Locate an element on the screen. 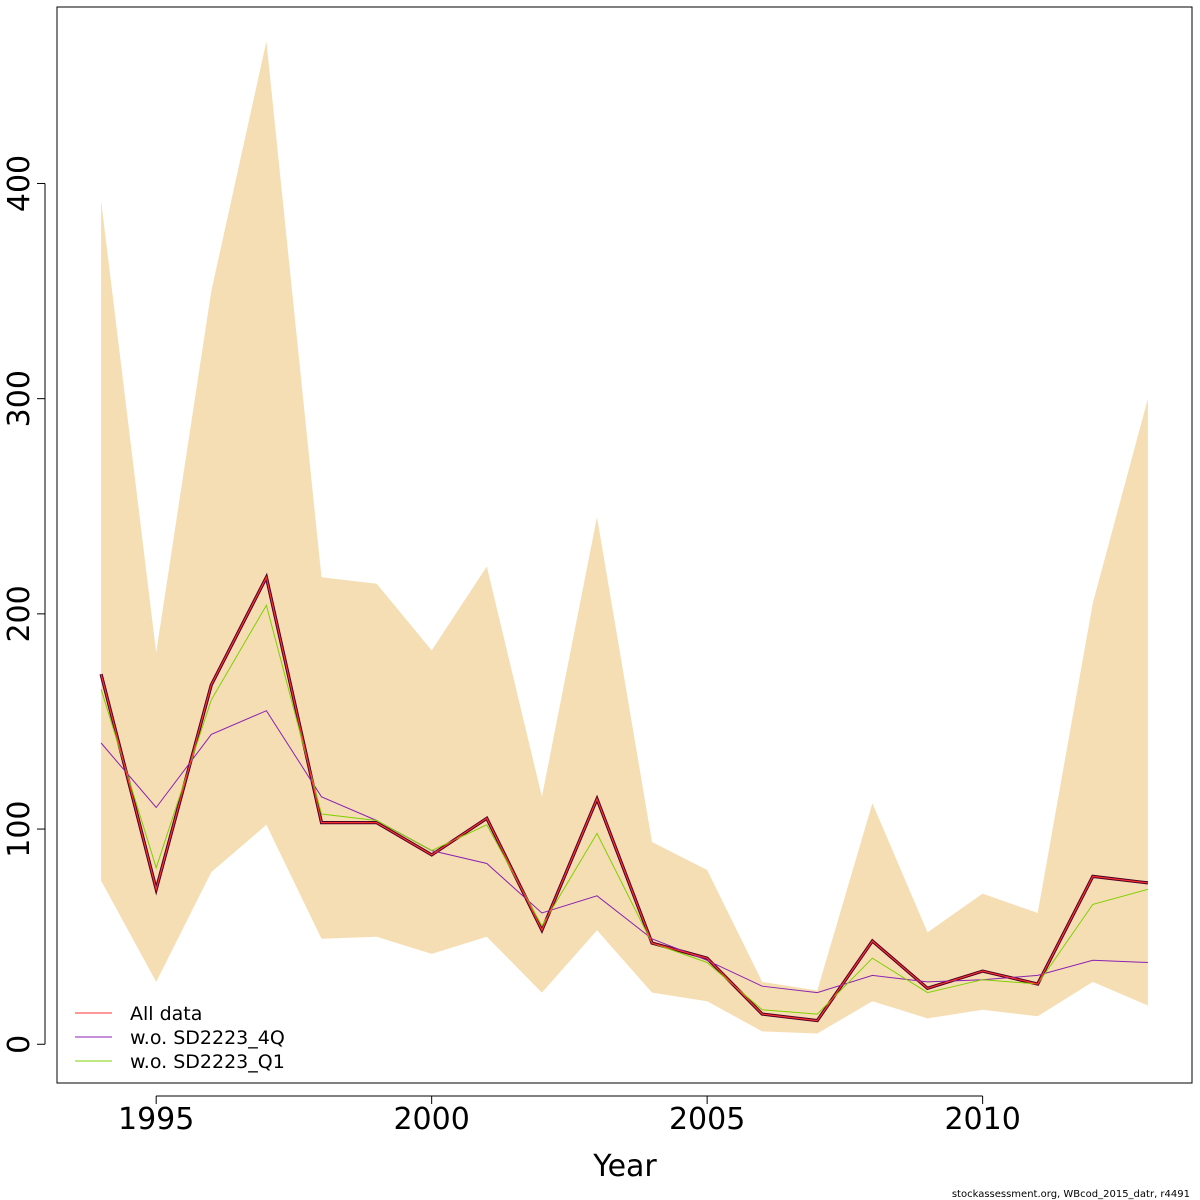 This screenshot has width=1200, height=1200. x-axis-title: Year is located at coordinates (624, 1166).